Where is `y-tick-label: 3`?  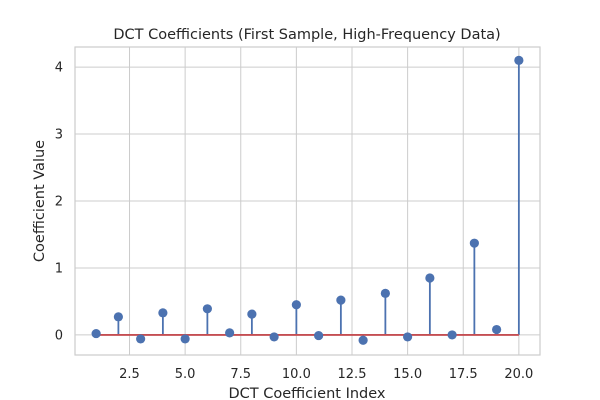 y-tick-label: 3 is located at coordinates (59, 135).